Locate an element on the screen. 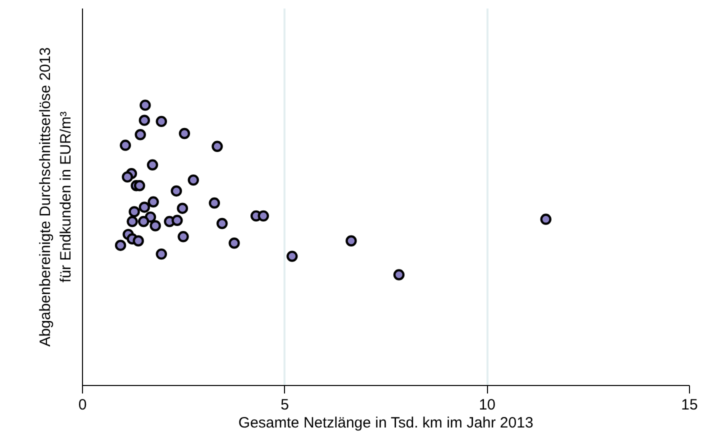 Image resolution: width=713 pixels, height=443 pixels. x-axis-title: Gesamte Netzlänge in Tsd. km im Jahr 2013 is located at coordinates (386, 423).